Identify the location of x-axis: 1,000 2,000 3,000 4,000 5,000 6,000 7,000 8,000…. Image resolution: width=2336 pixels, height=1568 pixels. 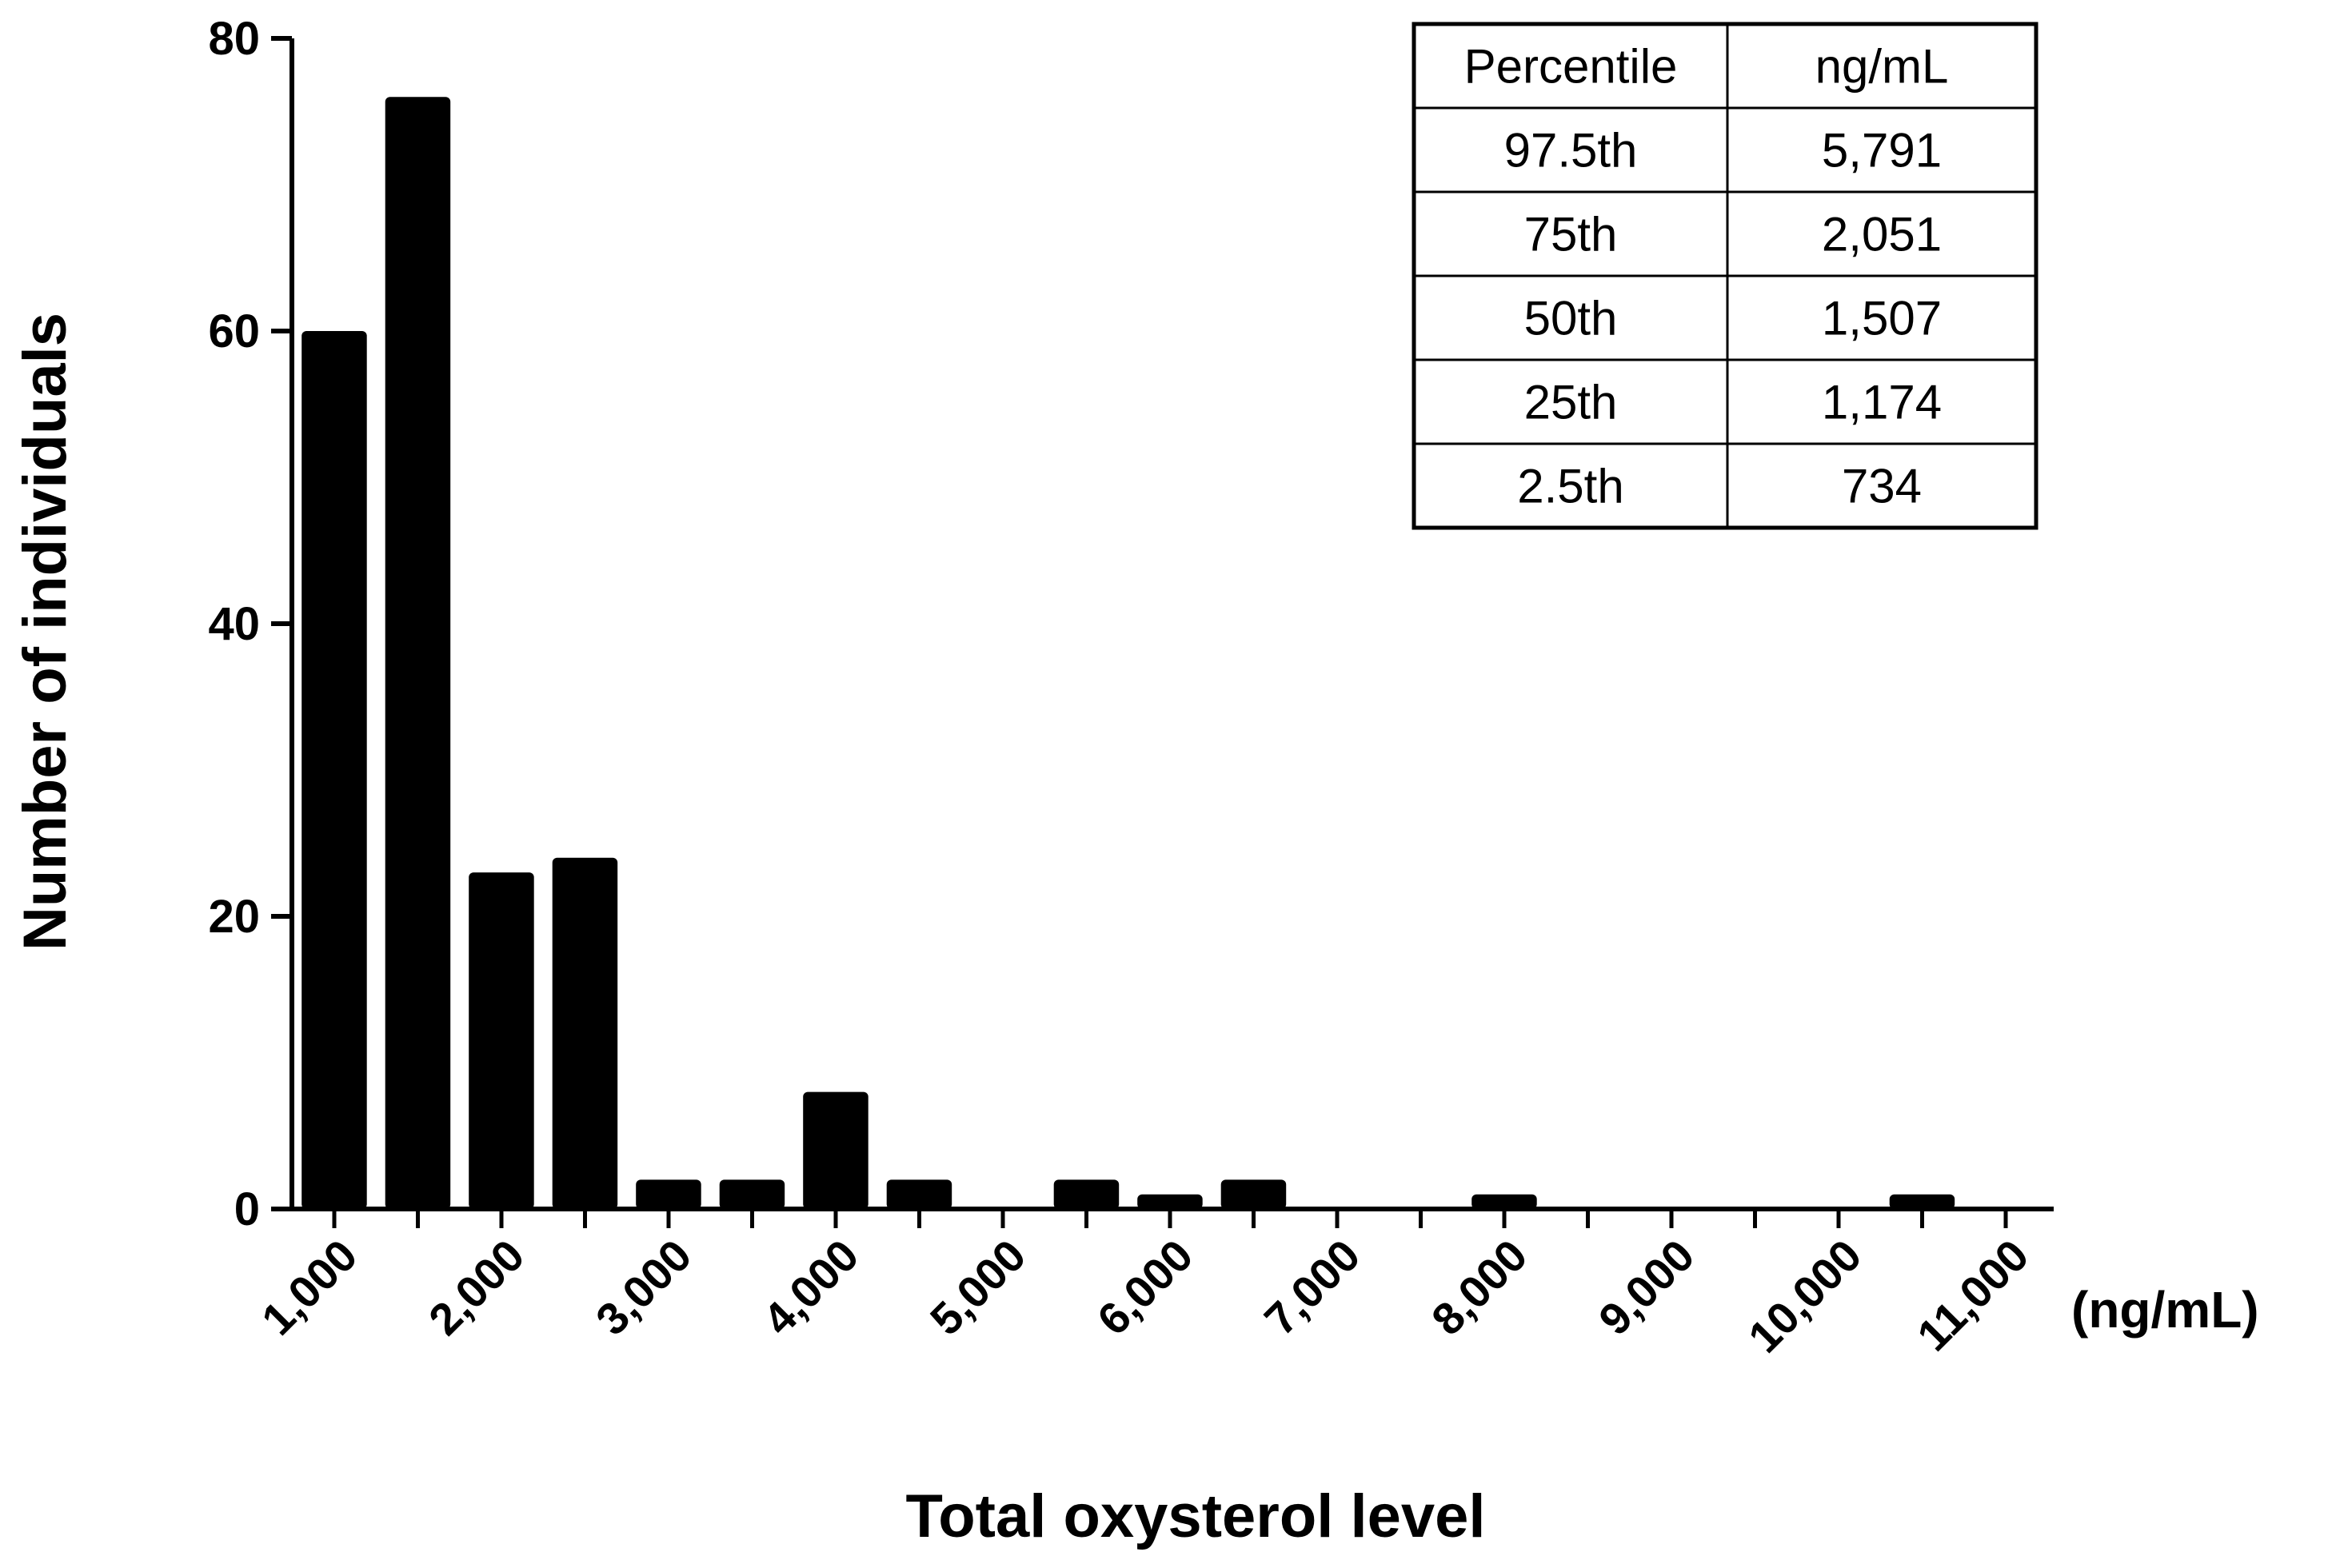
(1153, 1285).